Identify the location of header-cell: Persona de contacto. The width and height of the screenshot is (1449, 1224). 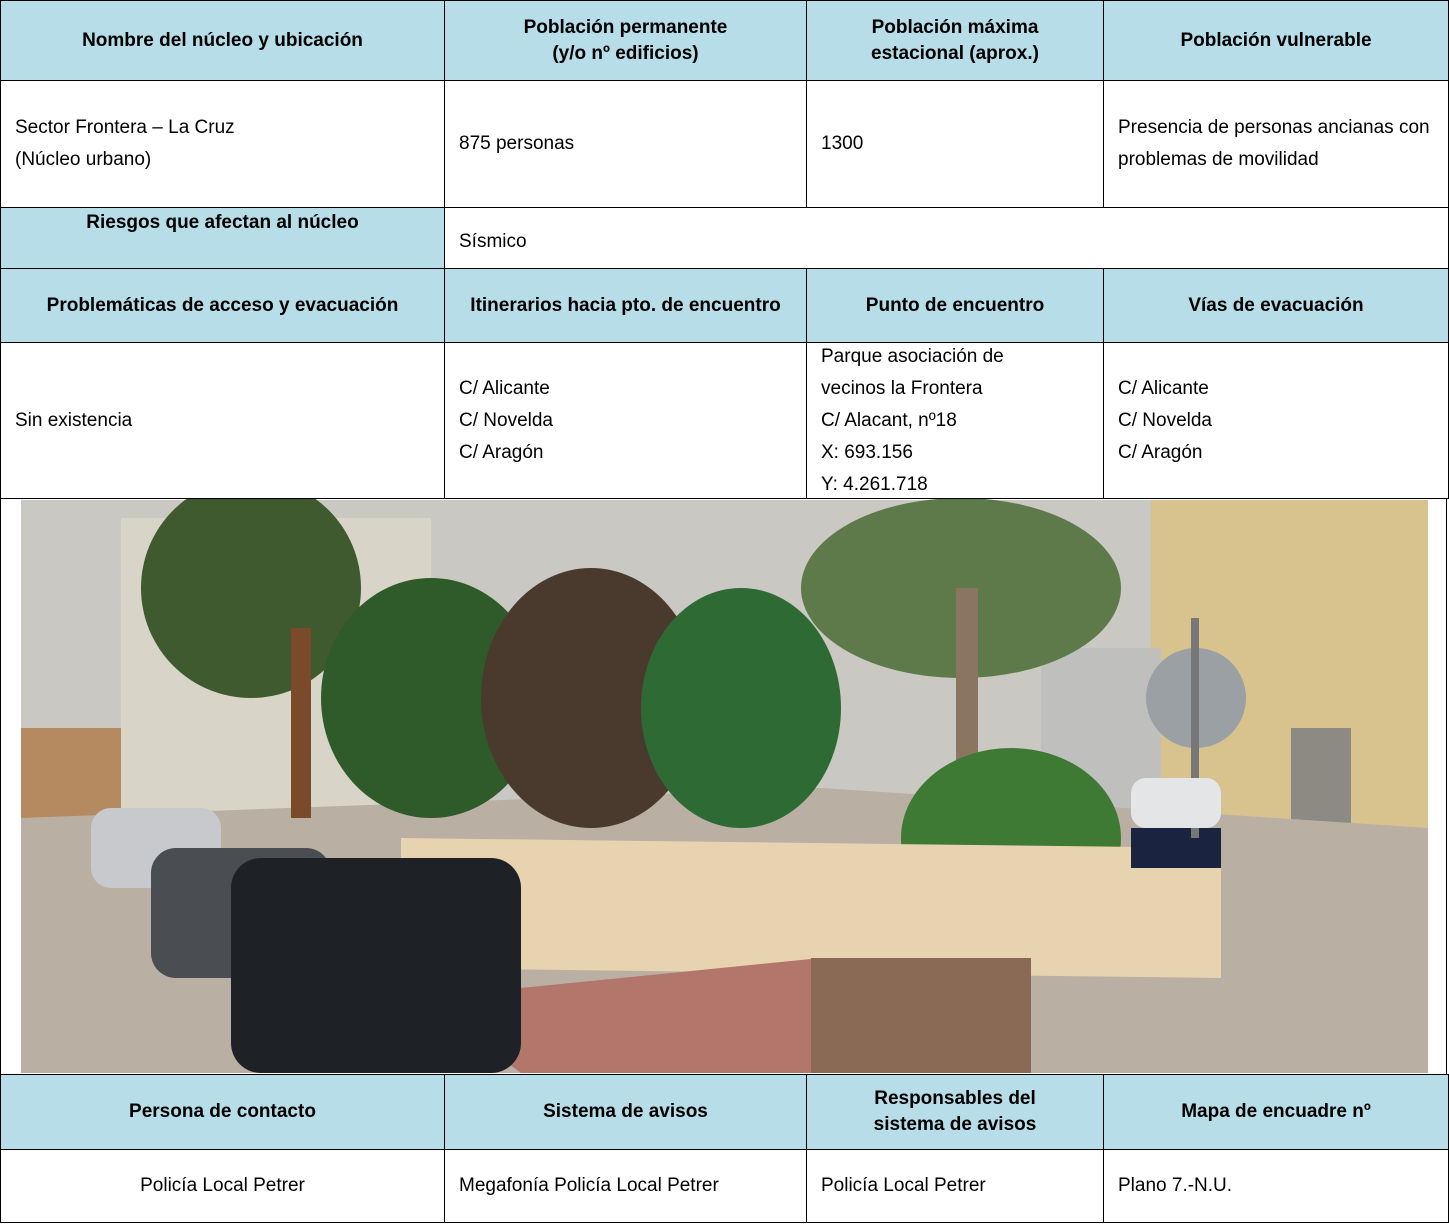
(222, 1112).